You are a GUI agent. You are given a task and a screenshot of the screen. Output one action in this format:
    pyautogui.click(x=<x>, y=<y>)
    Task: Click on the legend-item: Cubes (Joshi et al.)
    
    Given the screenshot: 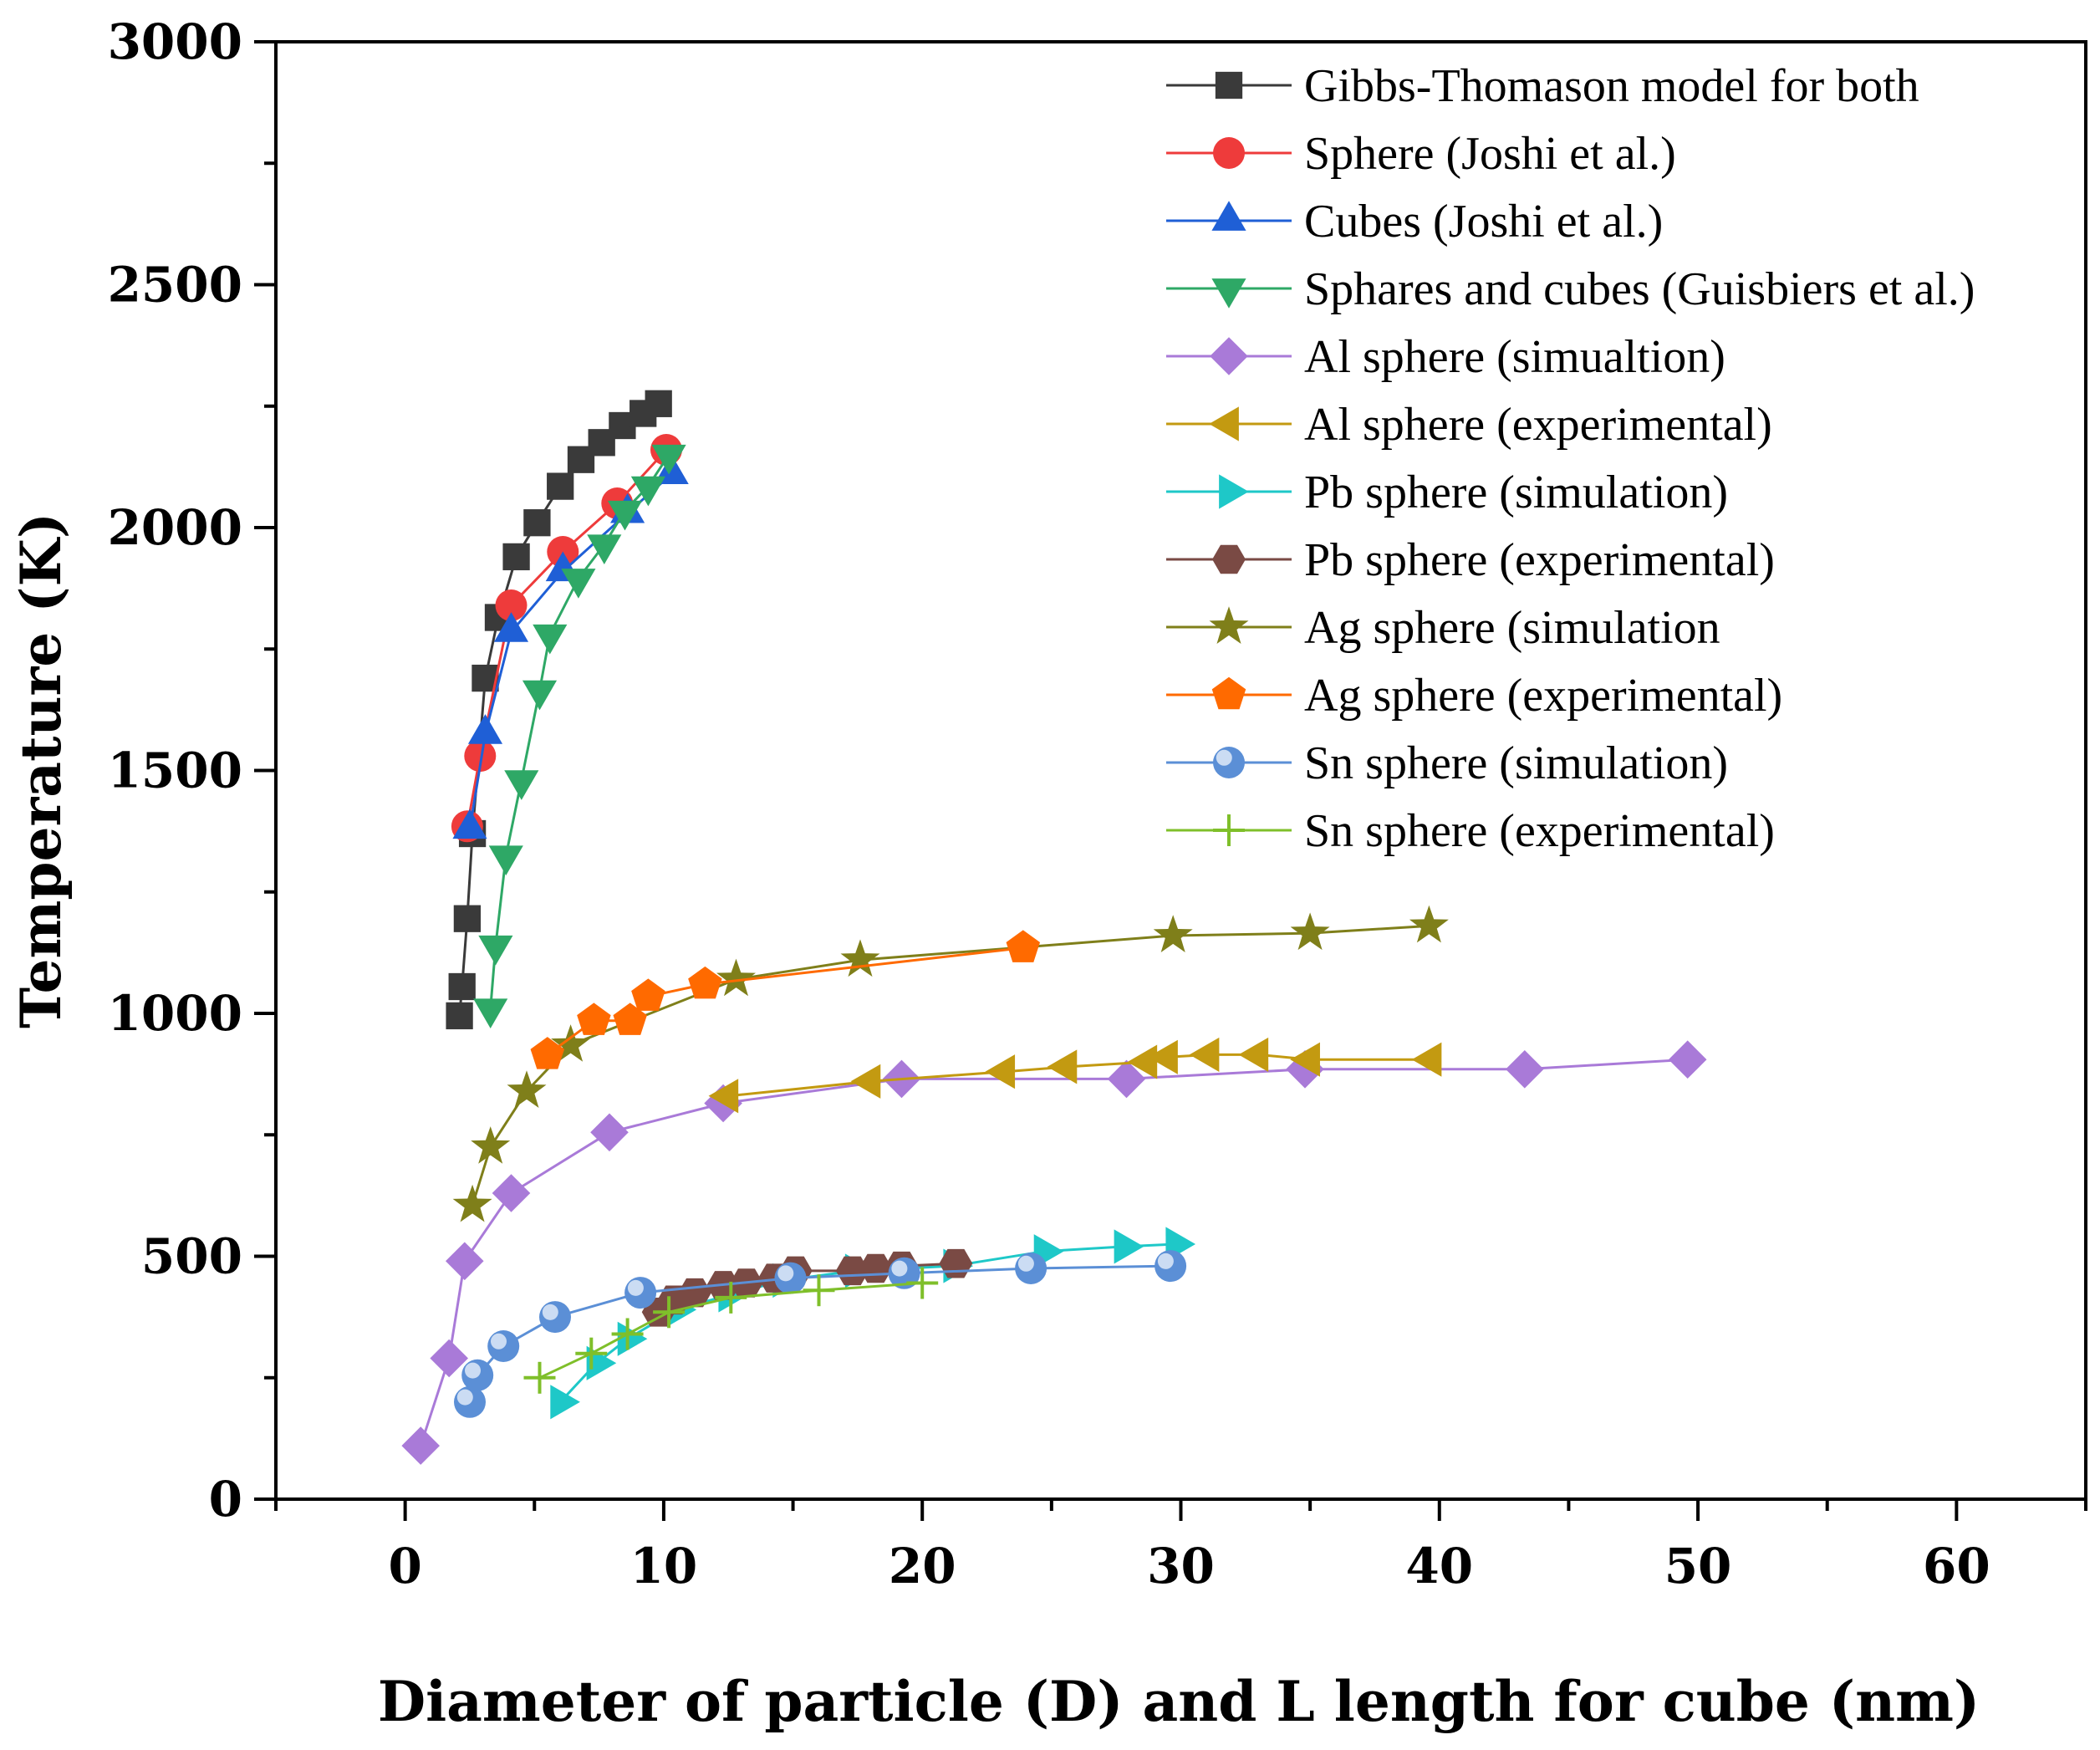 What is the action you would take?
    pyautogui.click(x=1414, y=221)
    